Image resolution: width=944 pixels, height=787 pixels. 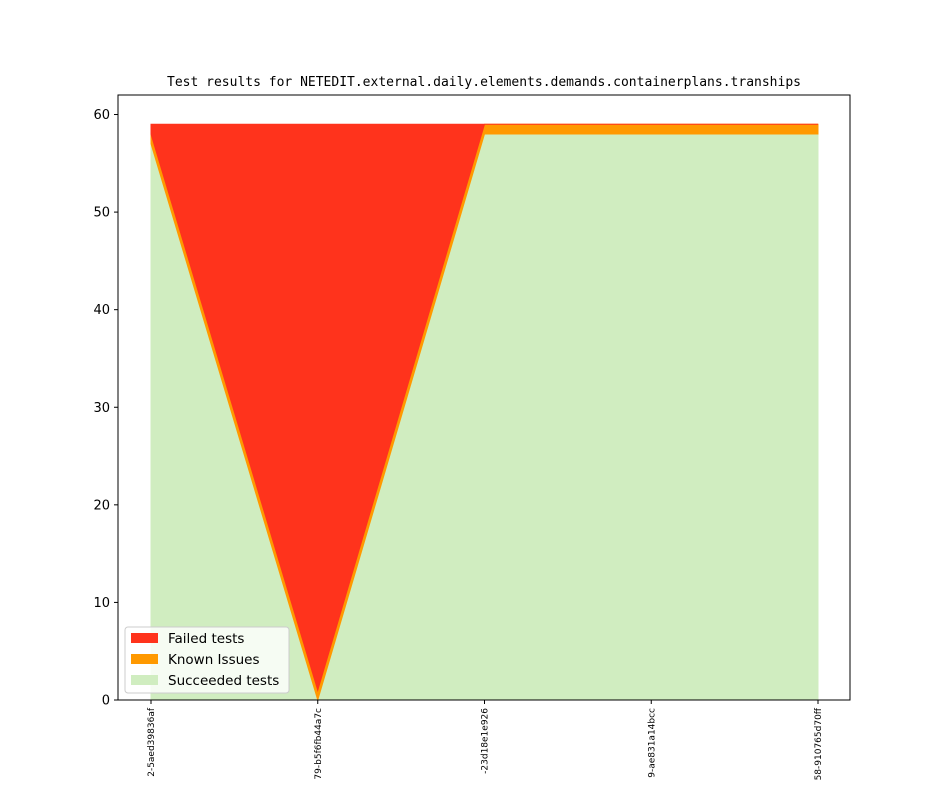 What do you see at coordinates (144, 659) in the screenshot?
I see `legend-swatch-known-issues` at bounding box center [144, 659].